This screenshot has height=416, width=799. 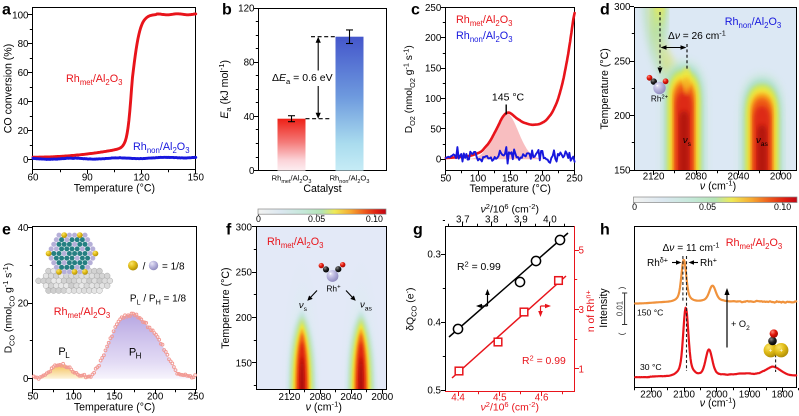 I want to click on svg-text: 2120, so click(x=654, y=177).